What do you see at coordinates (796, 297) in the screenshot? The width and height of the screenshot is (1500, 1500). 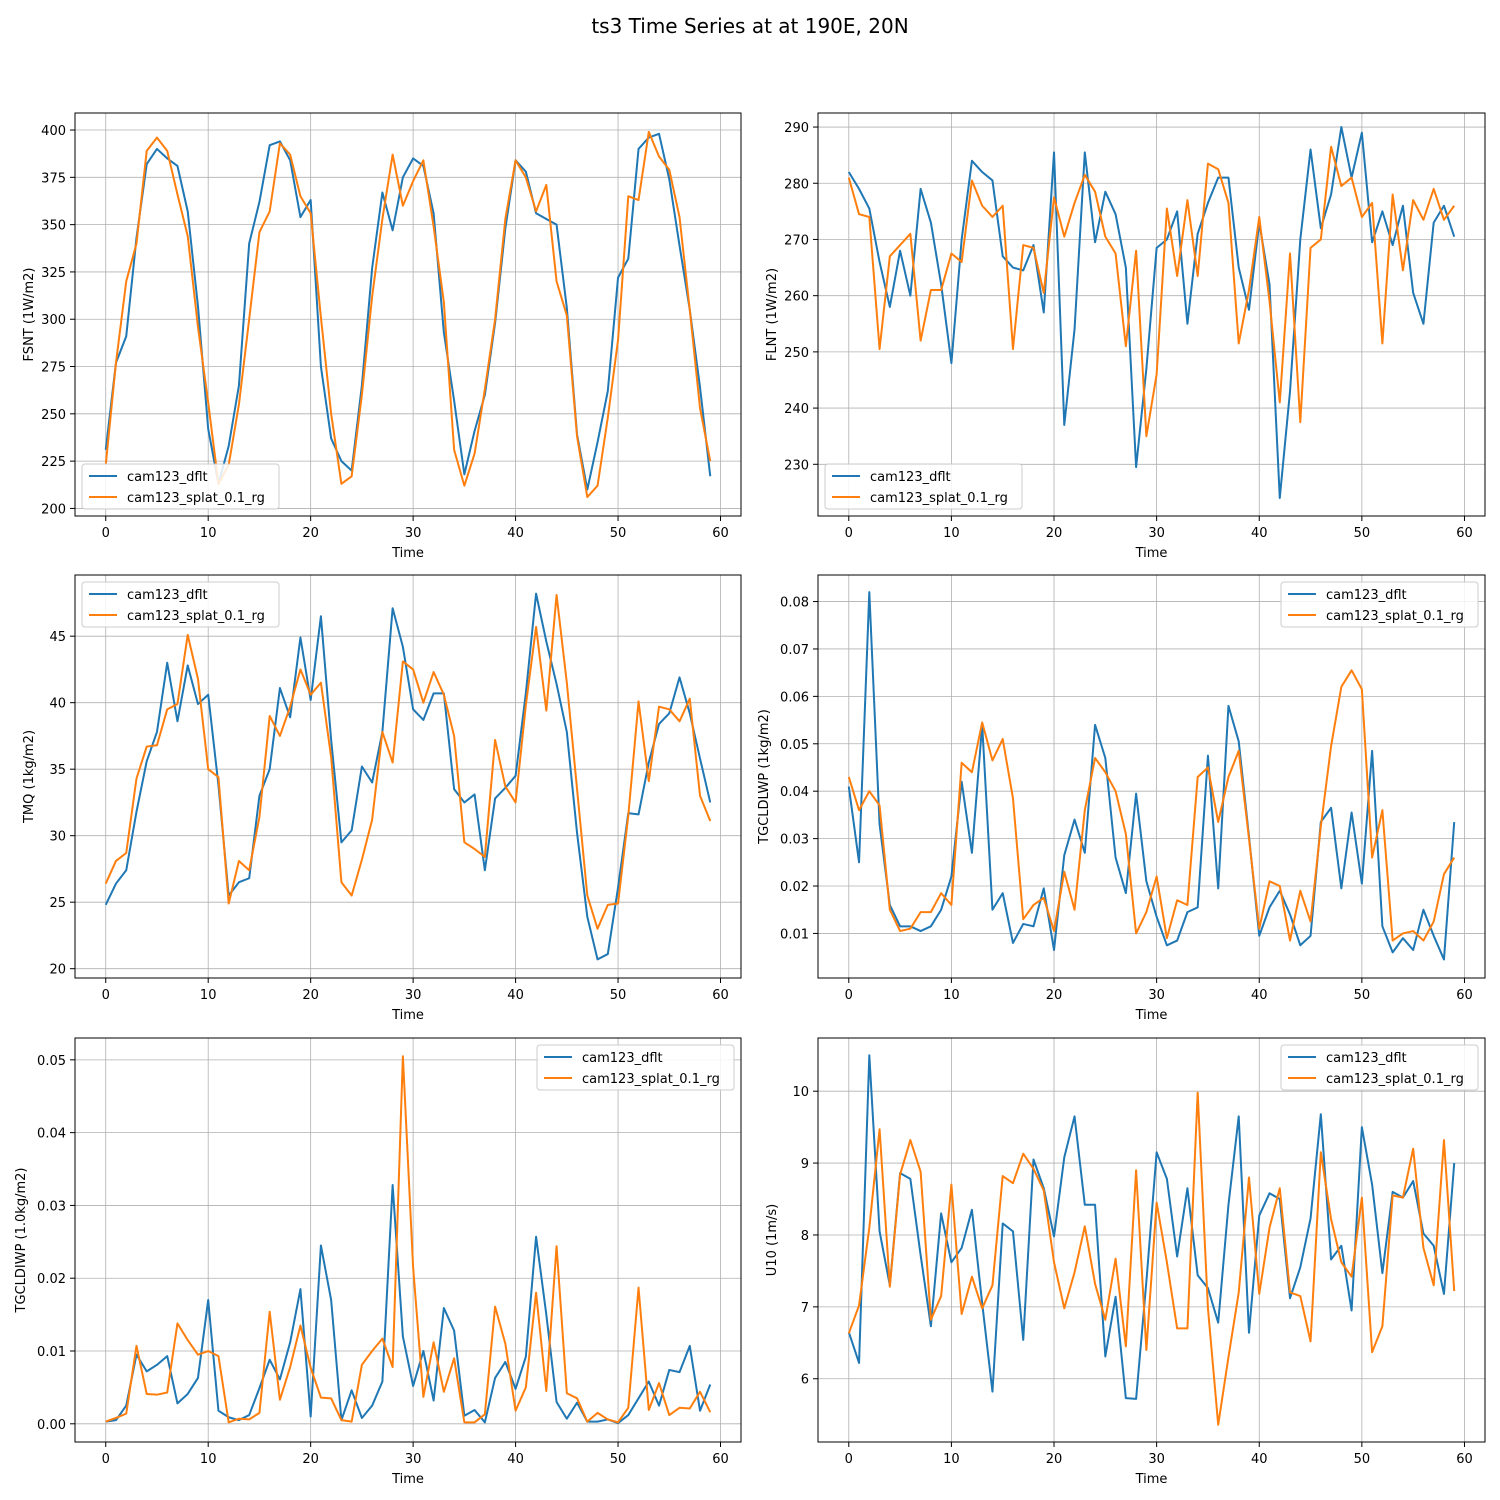 I see `y-tick-label: 260` at bounding box center [796, 297].